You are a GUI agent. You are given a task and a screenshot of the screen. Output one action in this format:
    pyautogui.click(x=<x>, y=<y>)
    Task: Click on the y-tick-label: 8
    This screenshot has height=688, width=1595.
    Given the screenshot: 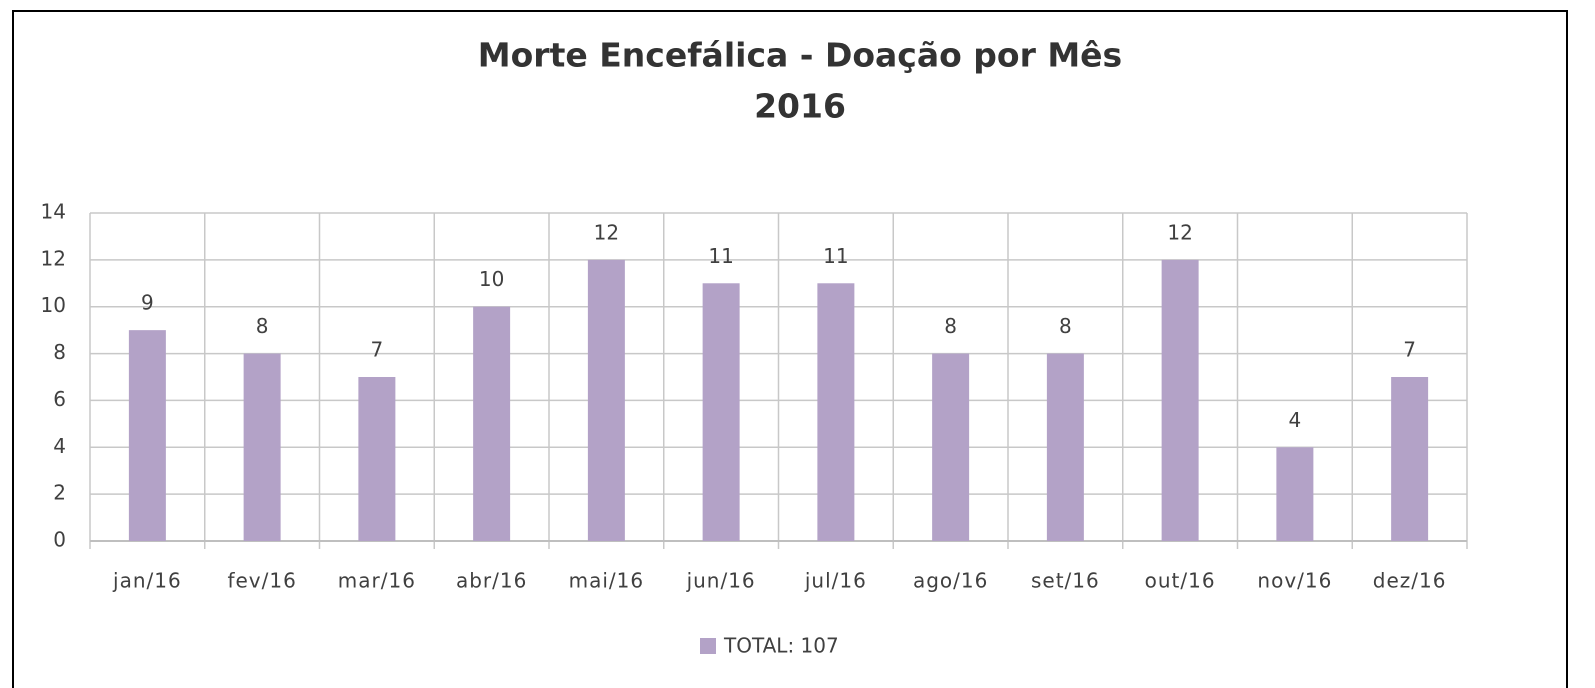 What is the action you would take?
    pyautogui.click(x=59, y=352)
    